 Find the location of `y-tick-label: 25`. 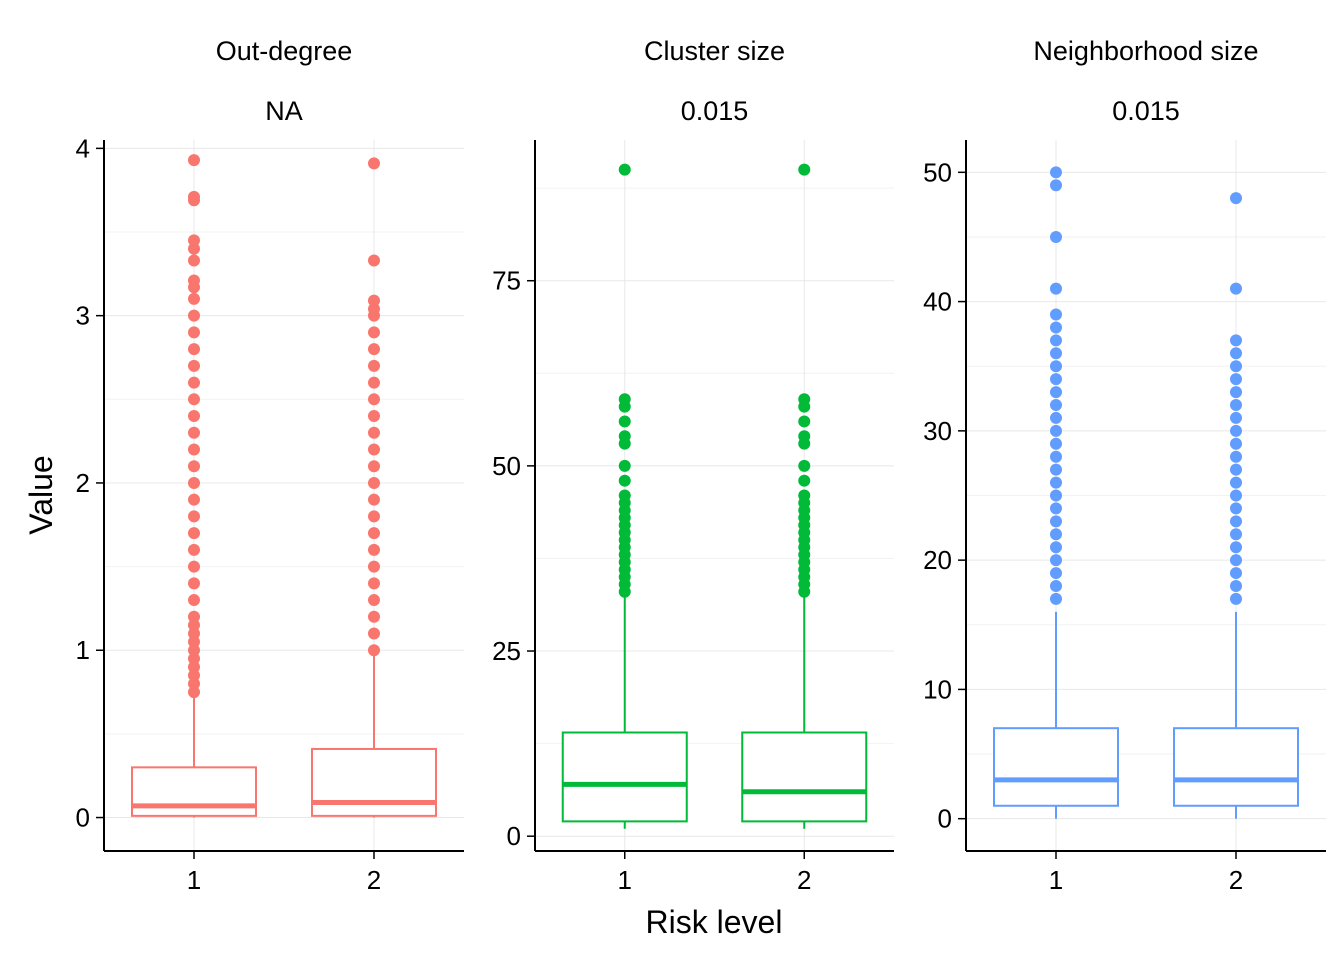

y-tick-label: 25 is located at coordinates (506, 651).